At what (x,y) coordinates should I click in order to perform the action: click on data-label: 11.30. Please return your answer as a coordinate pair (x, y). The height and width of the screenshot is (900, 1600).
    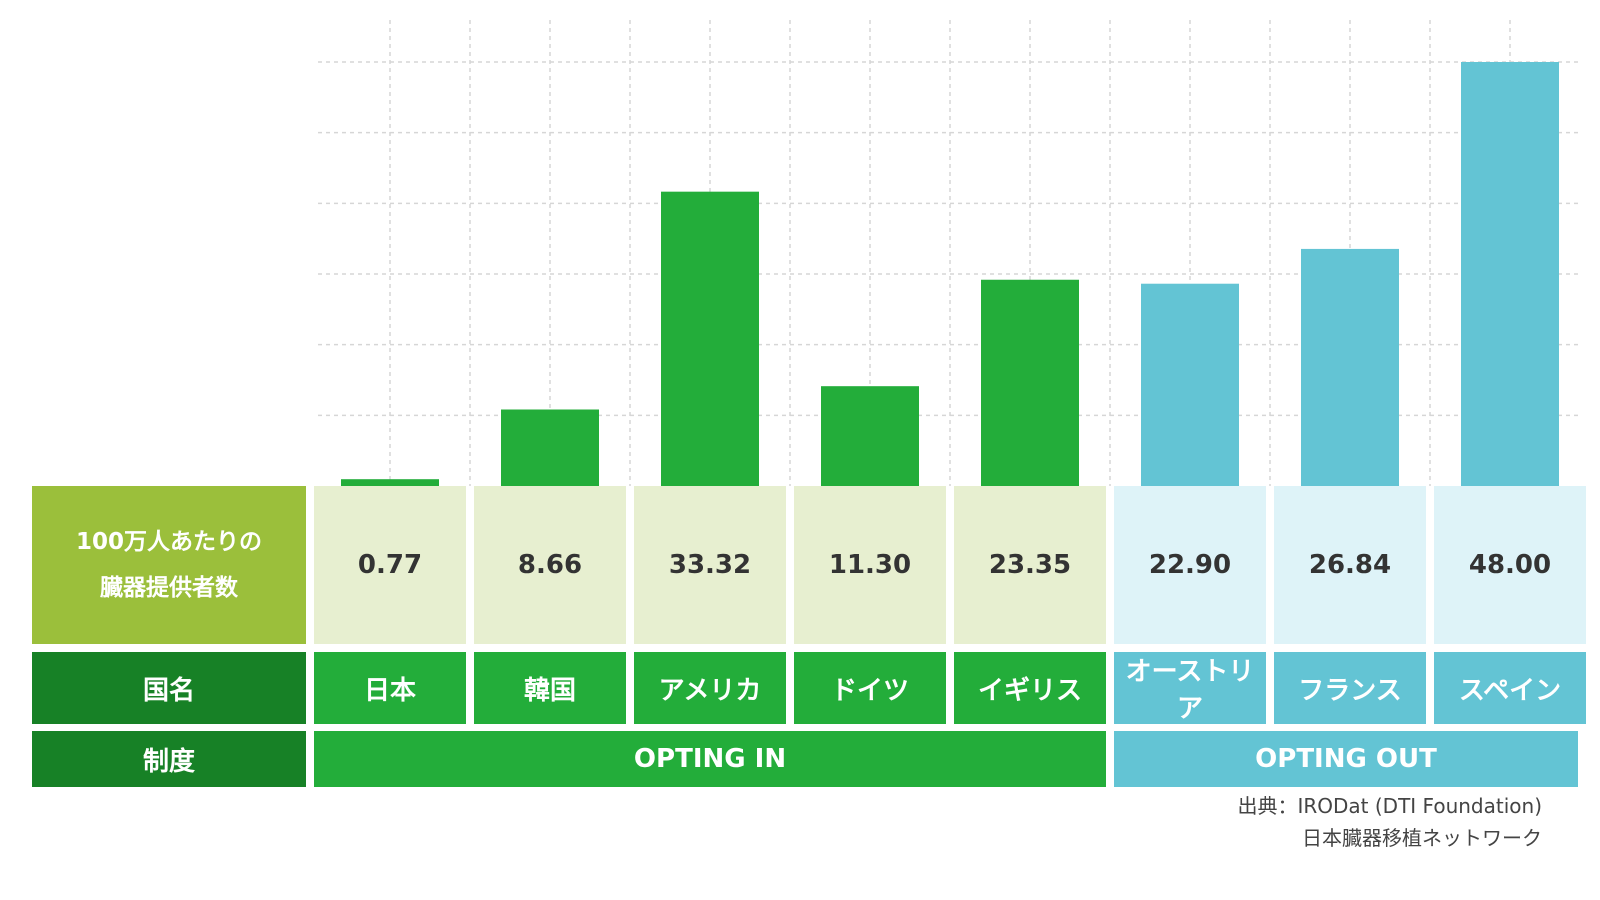
    Looking at the image, I should click on (870, 565).